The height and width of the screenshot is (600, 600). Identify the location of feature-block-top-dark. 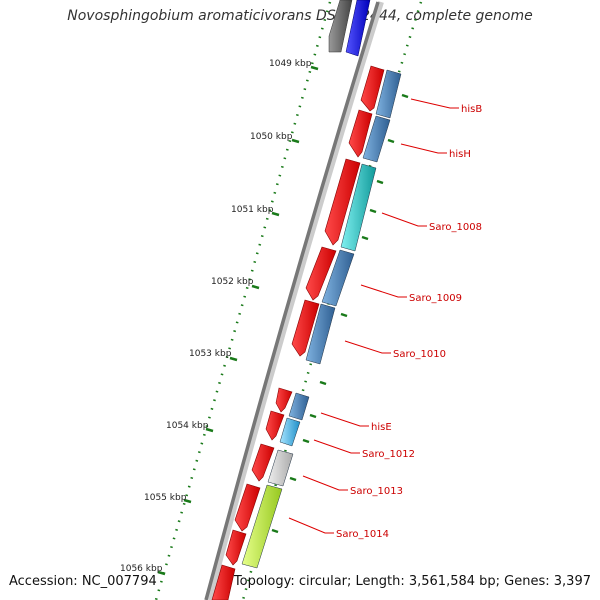
(340, 26).